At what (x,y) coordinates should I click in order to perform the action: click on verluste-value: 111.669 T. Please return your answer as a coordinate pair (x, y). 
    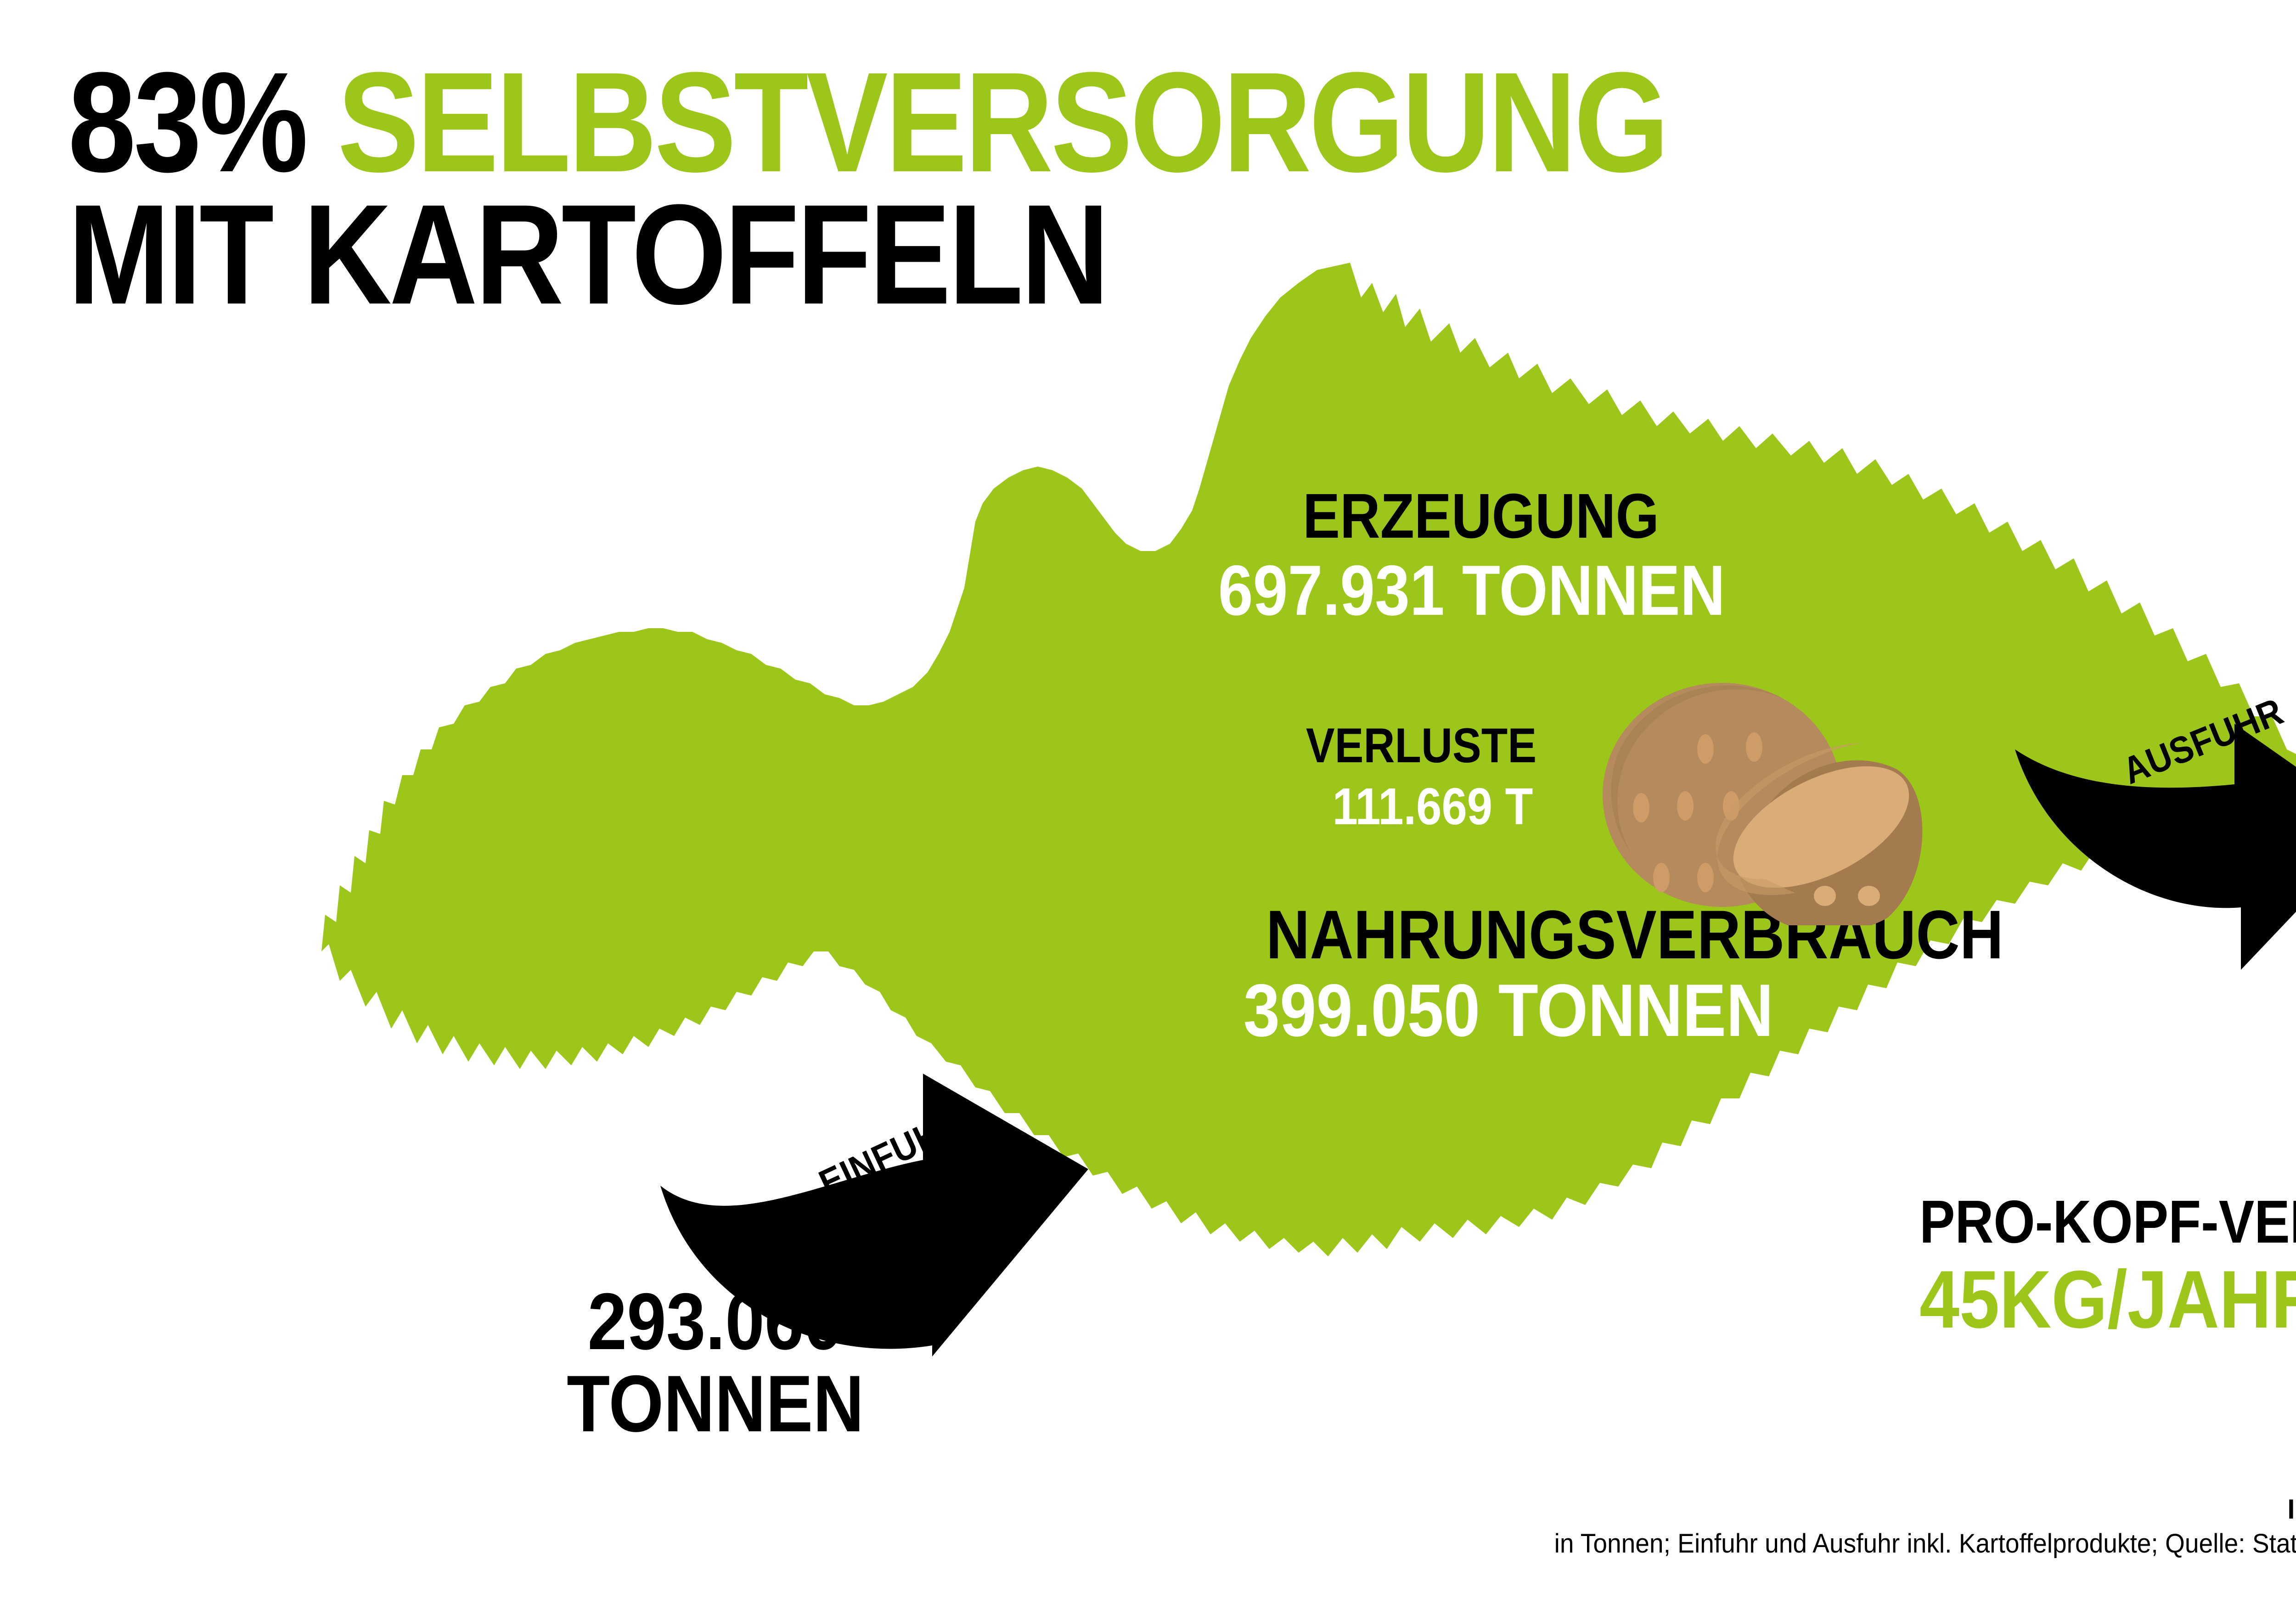
    Looking at the image, I should click on (1432, 806).